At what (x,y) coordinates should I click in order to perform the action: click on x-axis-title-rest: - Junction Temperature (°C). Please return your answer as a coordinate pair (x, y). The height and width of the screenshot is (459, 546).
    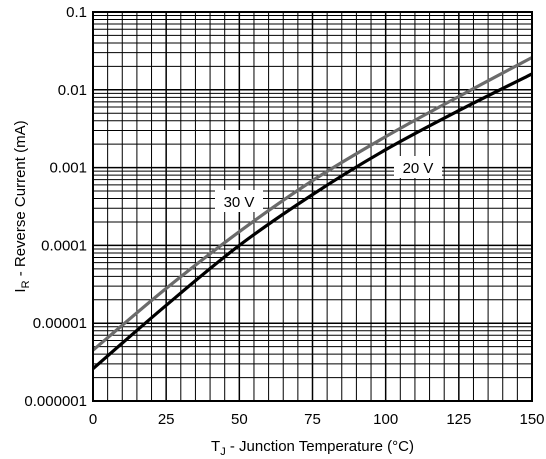
    Looking at the image, I should click on (320, 446).